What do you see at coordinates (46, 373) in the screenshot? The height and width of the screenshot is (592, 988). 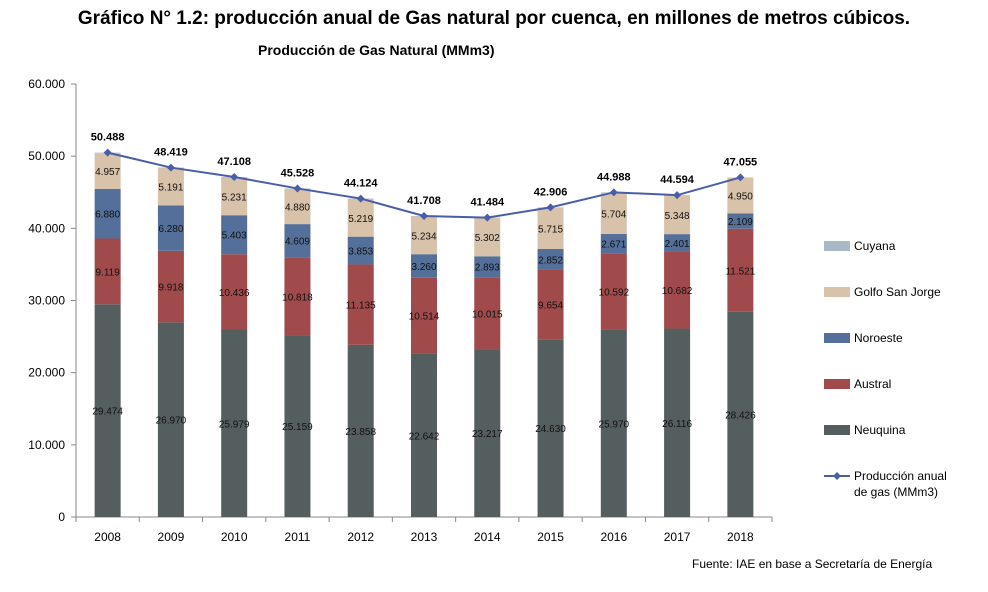 I see `y-tick-label: 20.000` at bounding box center [46, 373].